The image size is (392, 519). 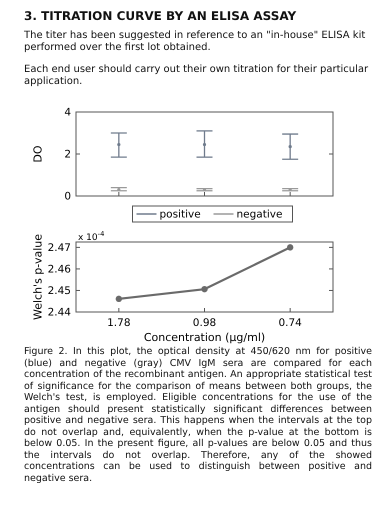 I want to click on y-tick-label: 2.44, so click(x=60, y=312).